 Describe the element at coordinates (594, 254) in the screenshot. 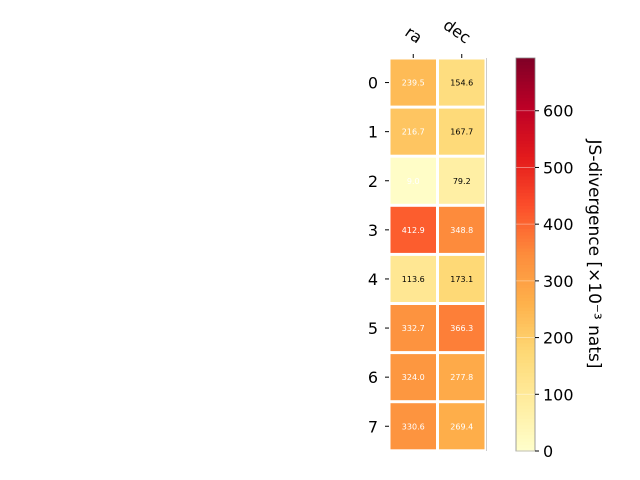

I see `colorbar-label: JS-divergence [×10⁻³ nats]` at that location.